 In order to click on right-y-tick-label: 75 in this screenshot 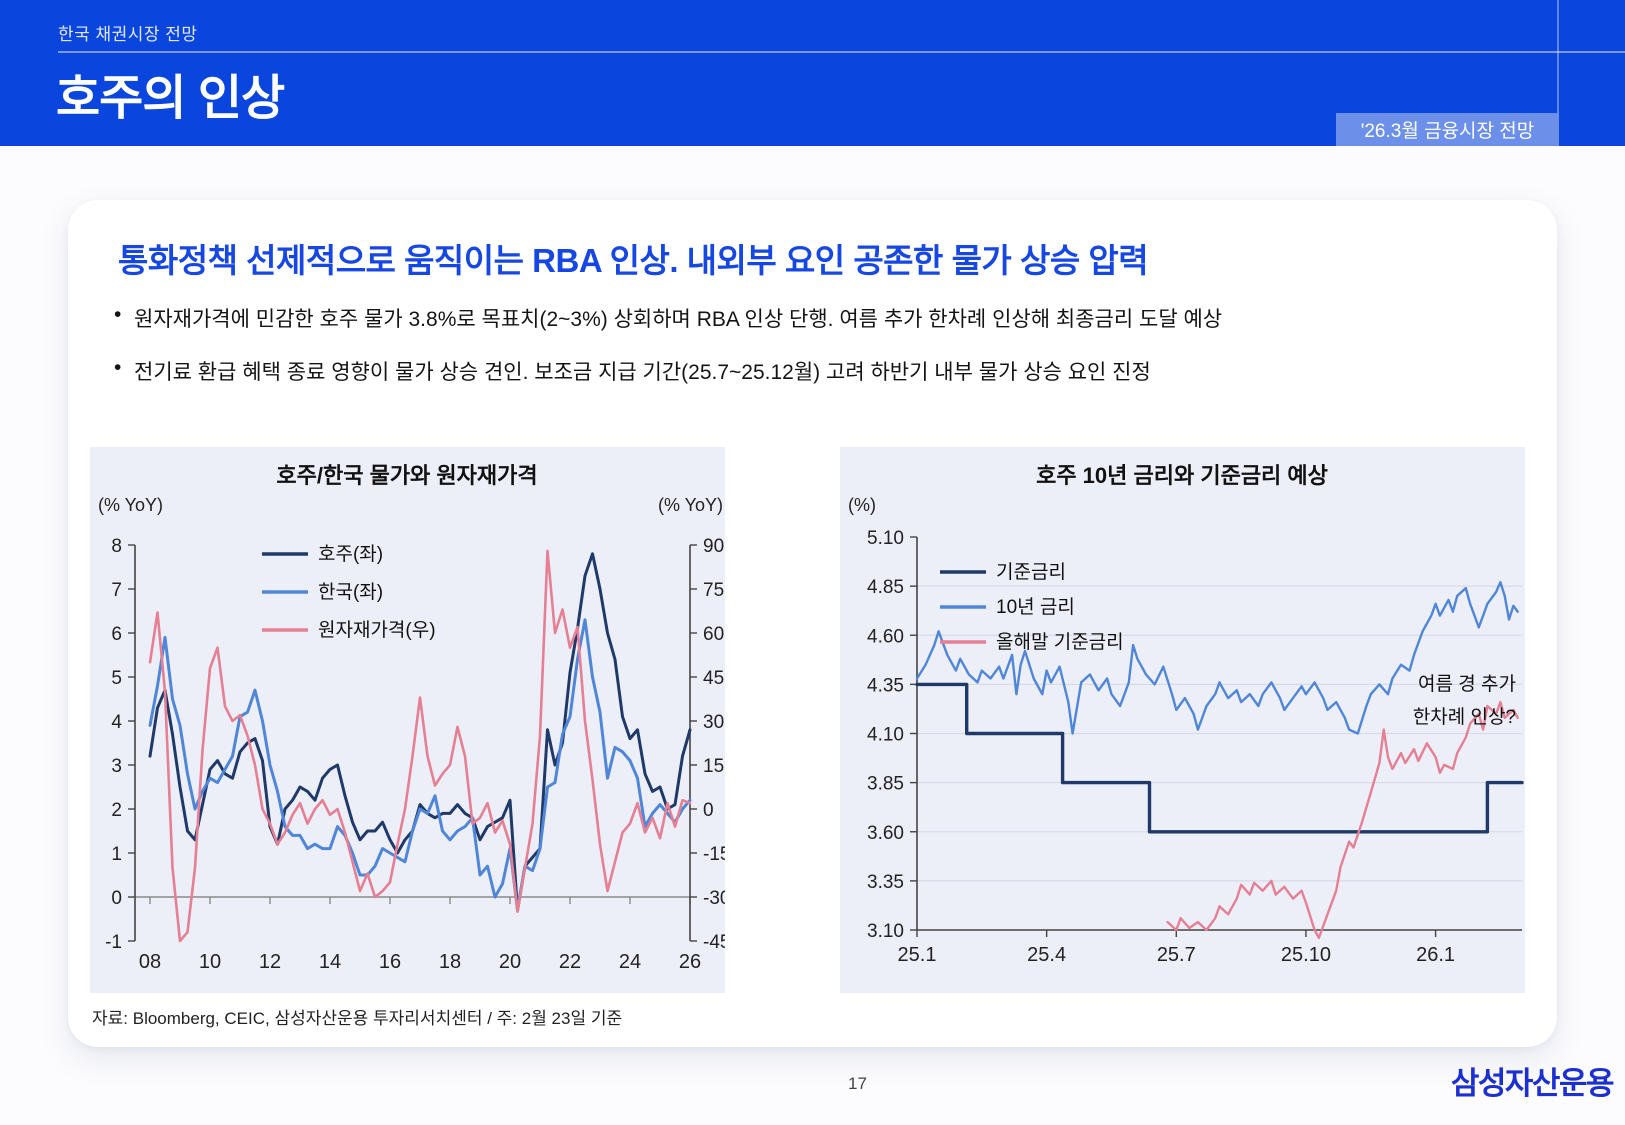, I will do `click(713, 590)`.